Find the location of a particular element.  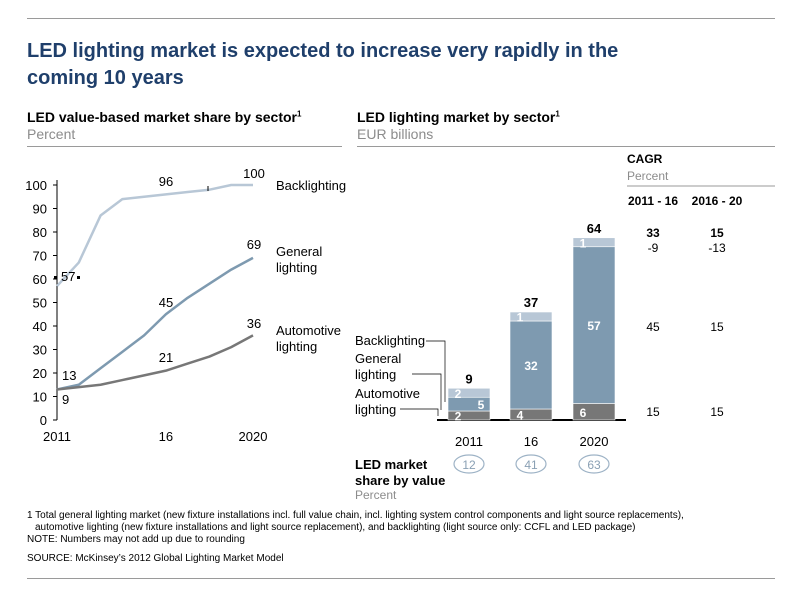

data-label: 36 is located at coordinates (254, 323).